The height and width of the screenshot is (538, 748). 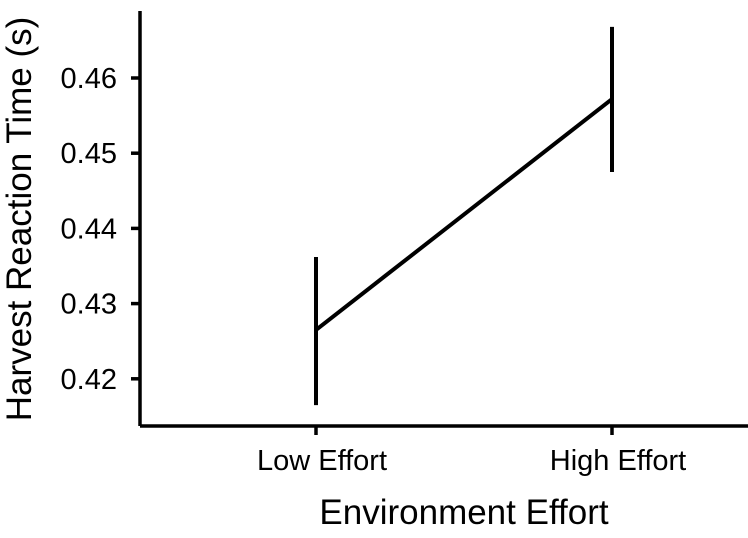 I want to click on x-tick-label: Low Effort, so click(x=322, y=461).